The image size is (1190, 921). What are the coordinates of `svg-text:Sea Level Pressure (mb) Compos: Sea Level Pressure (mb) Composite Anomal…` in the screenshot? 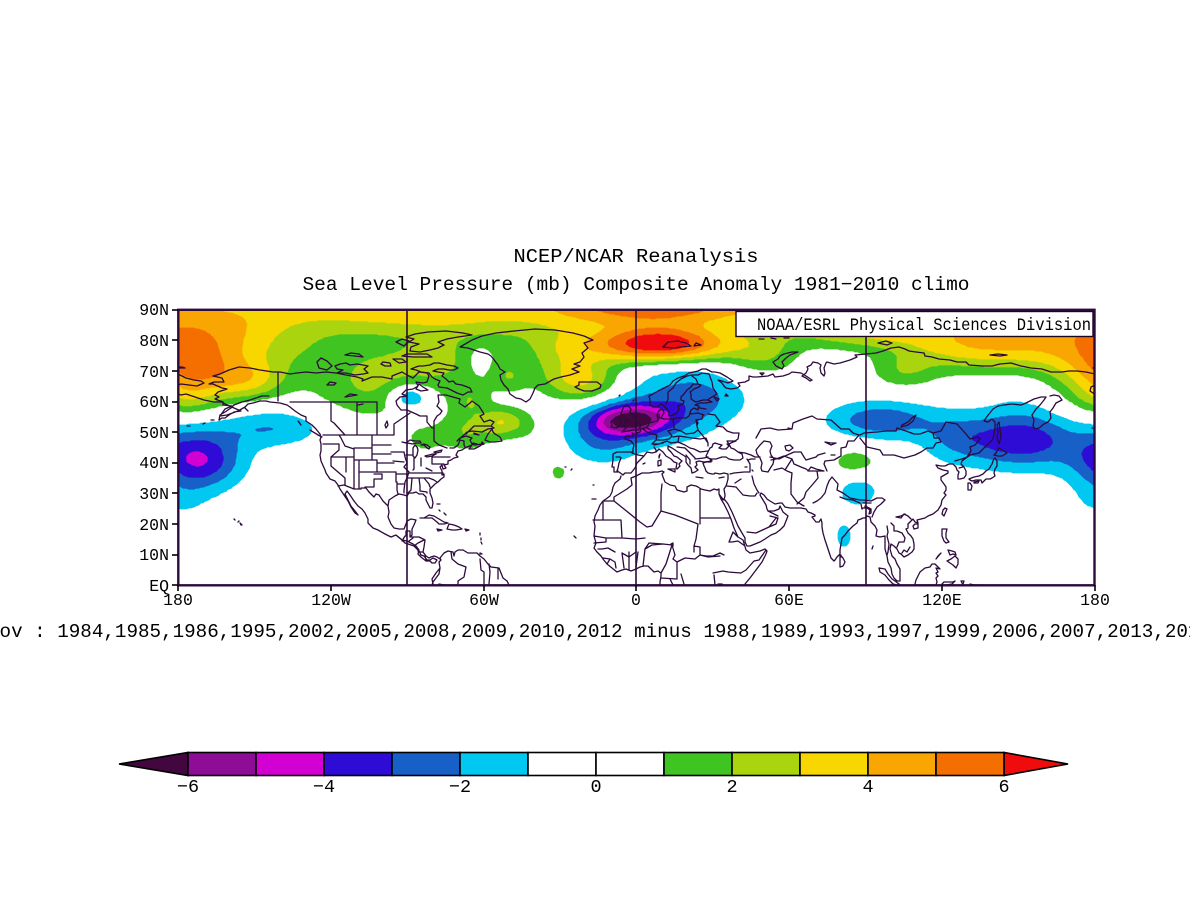 It's located at (635, 285).